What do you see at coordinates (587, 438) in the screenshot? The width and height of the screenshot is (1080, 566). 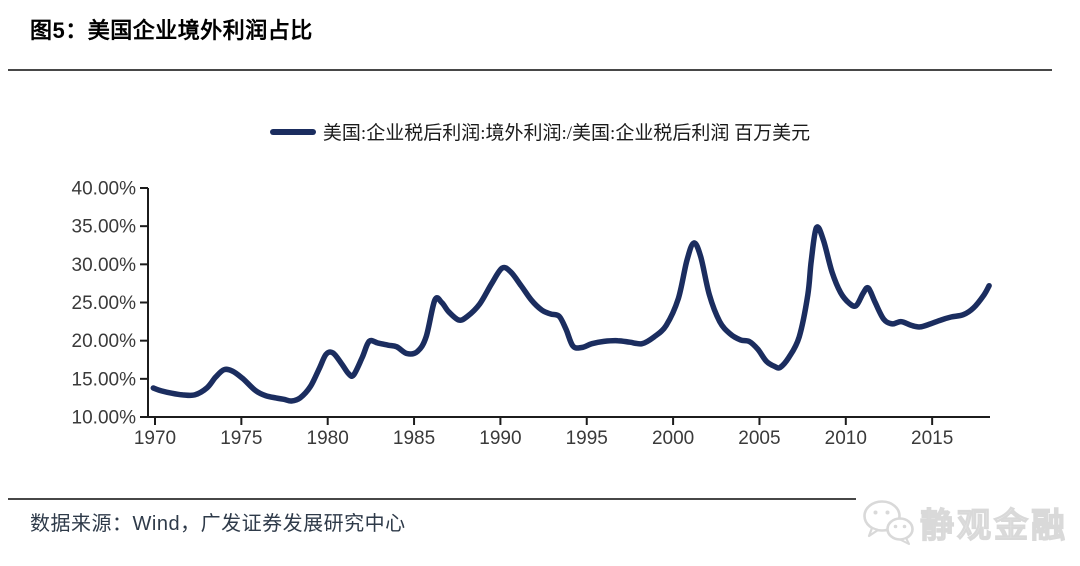 I see `x-tick-label: 1995` at bounding box center [587, 438].